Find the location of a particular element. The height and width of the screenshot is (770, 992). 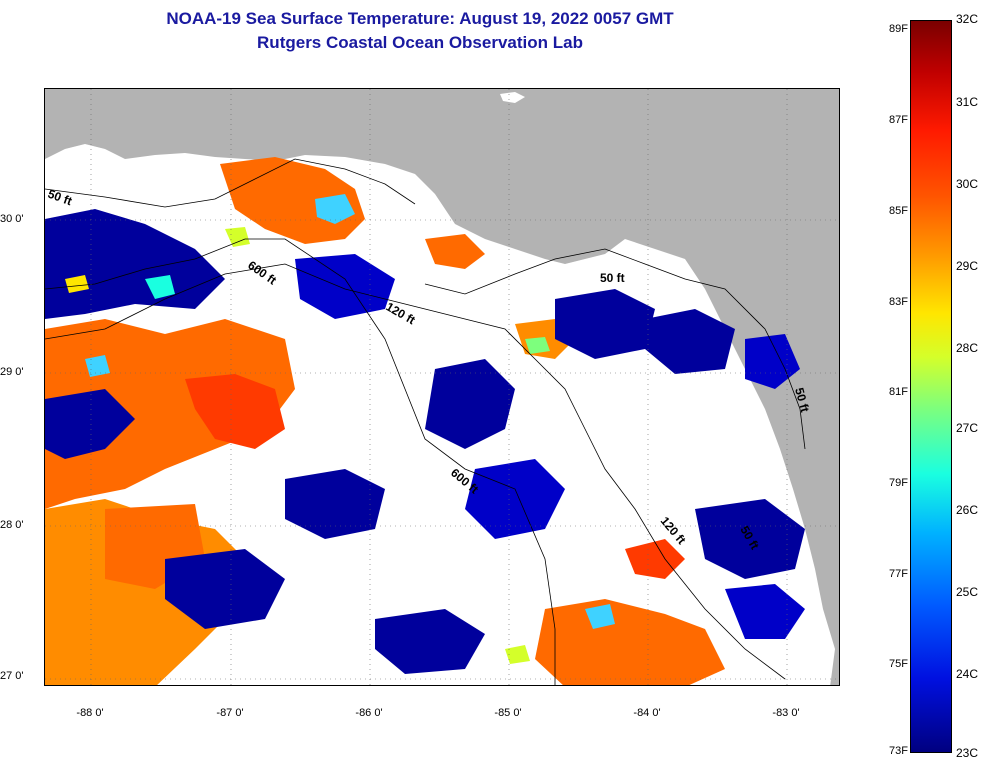

fahrenheit-tick: 79F is located at coordinates (898, 483).